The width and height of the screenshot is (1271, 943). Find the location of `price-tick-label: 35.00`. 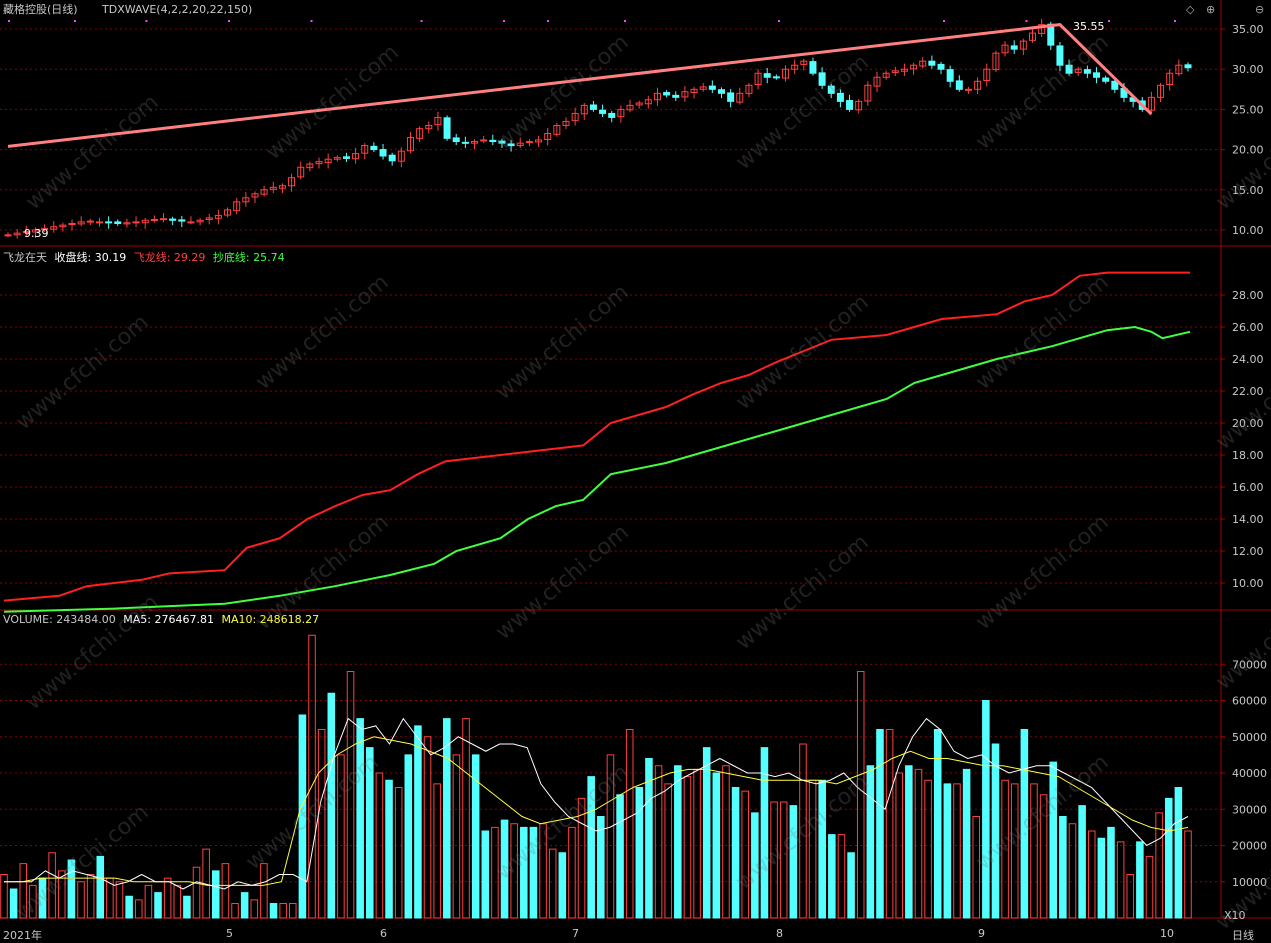

price-tick-label: 35.00 is located at coordinates (1248, 29).